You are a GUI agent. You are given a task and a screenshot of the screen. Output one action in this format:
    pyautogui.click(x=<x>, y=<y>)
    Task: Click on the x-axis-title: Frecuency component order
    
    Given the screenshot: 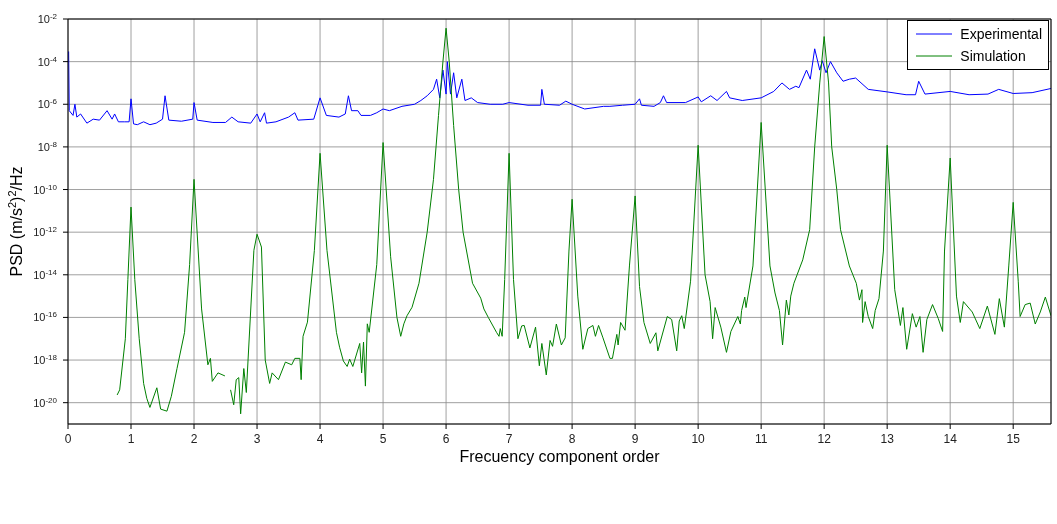 What is the action you would take?
    pyautogui.click(x=560, y=456)
    